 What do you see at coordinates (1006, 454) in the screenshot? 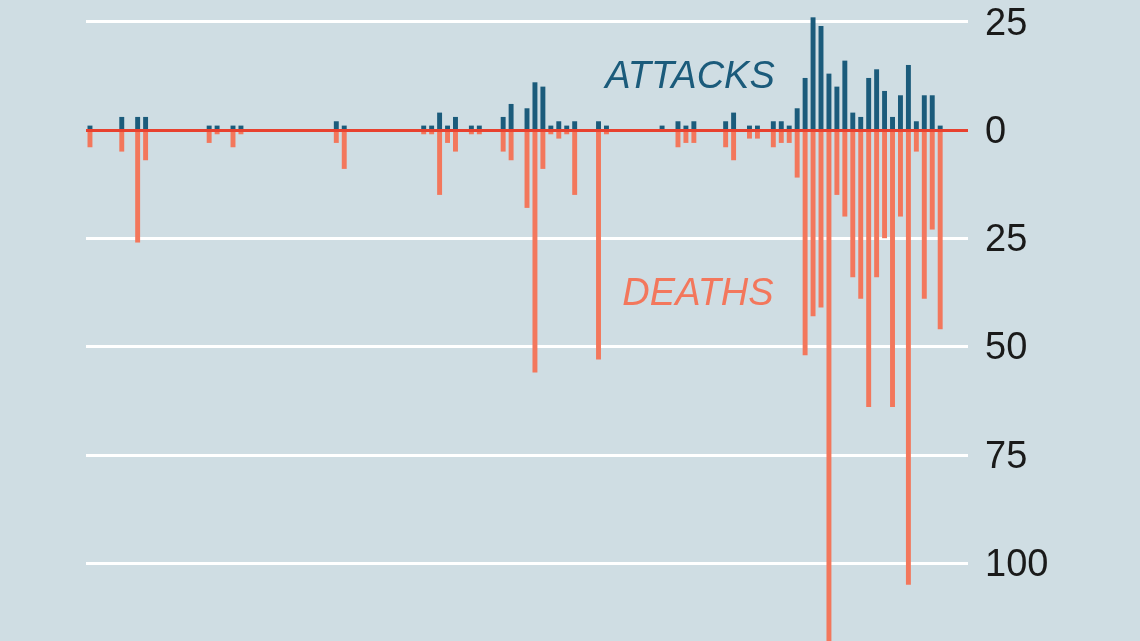
I see `y-tick-label: 75` at bounding box center [1006, 454].